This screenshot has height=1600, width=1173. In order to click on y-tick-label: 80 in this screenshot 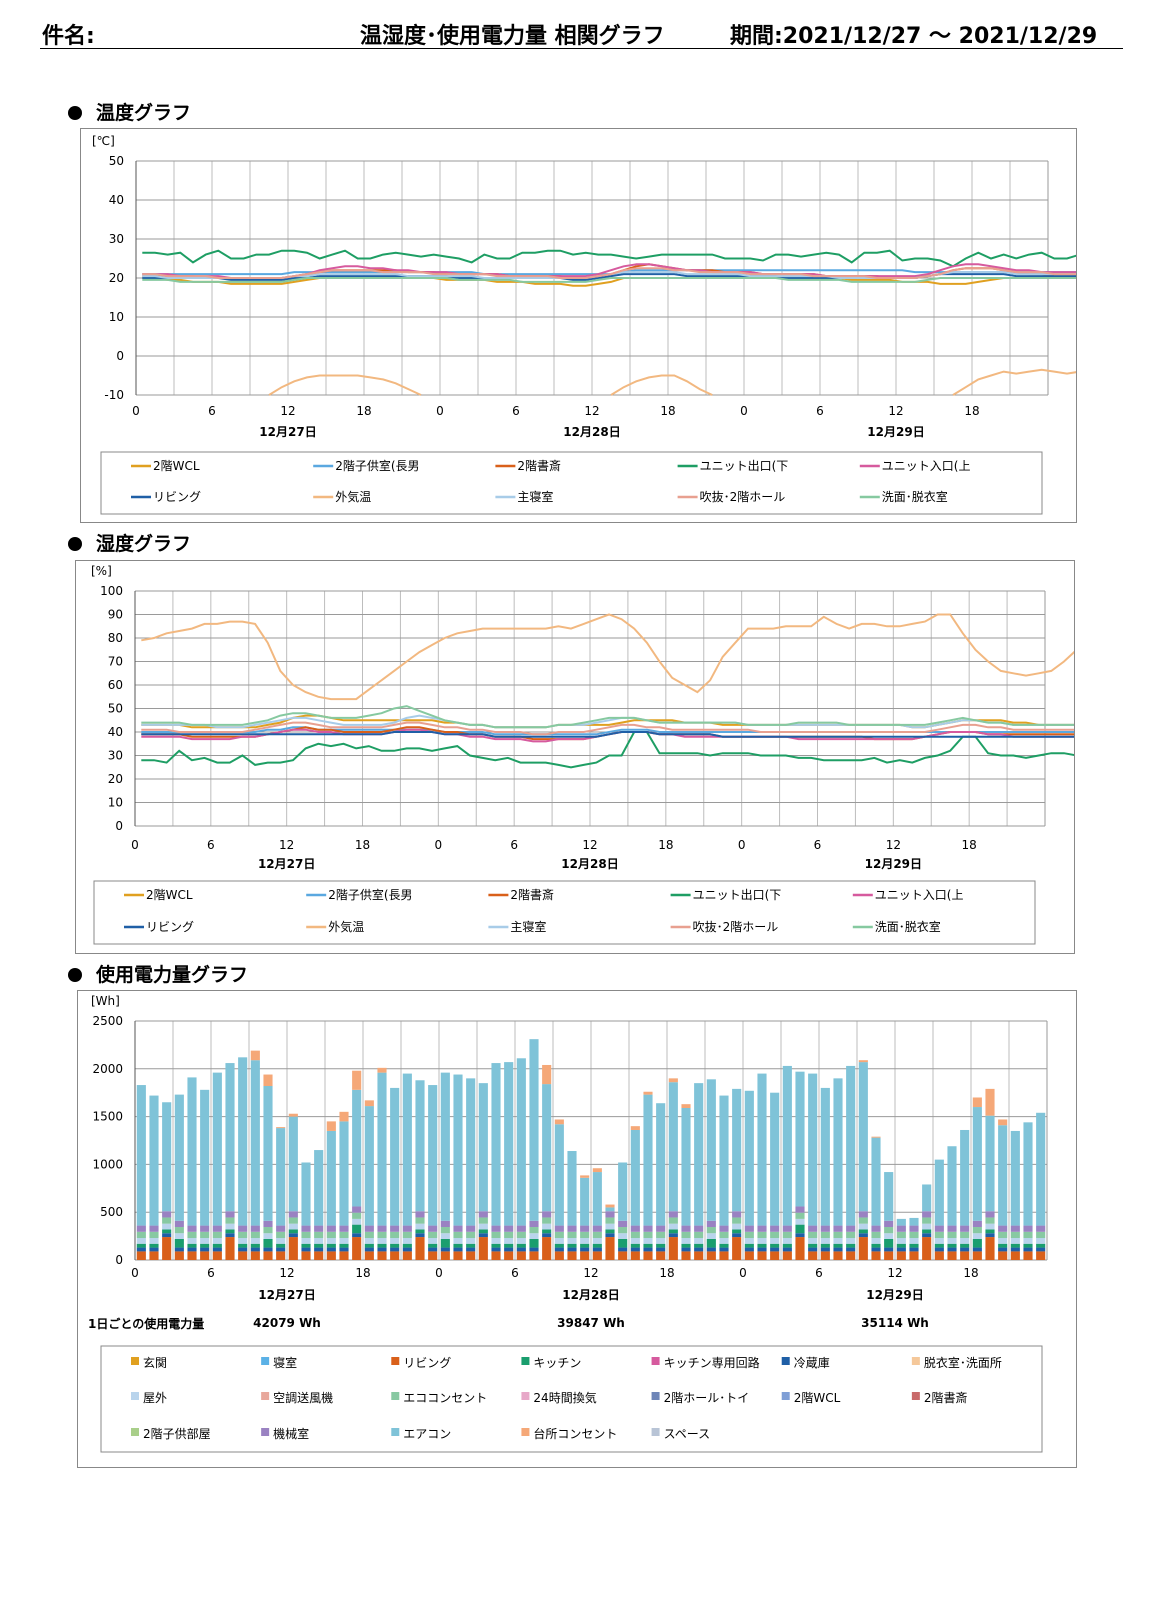, I will do `click(115, 638)`.